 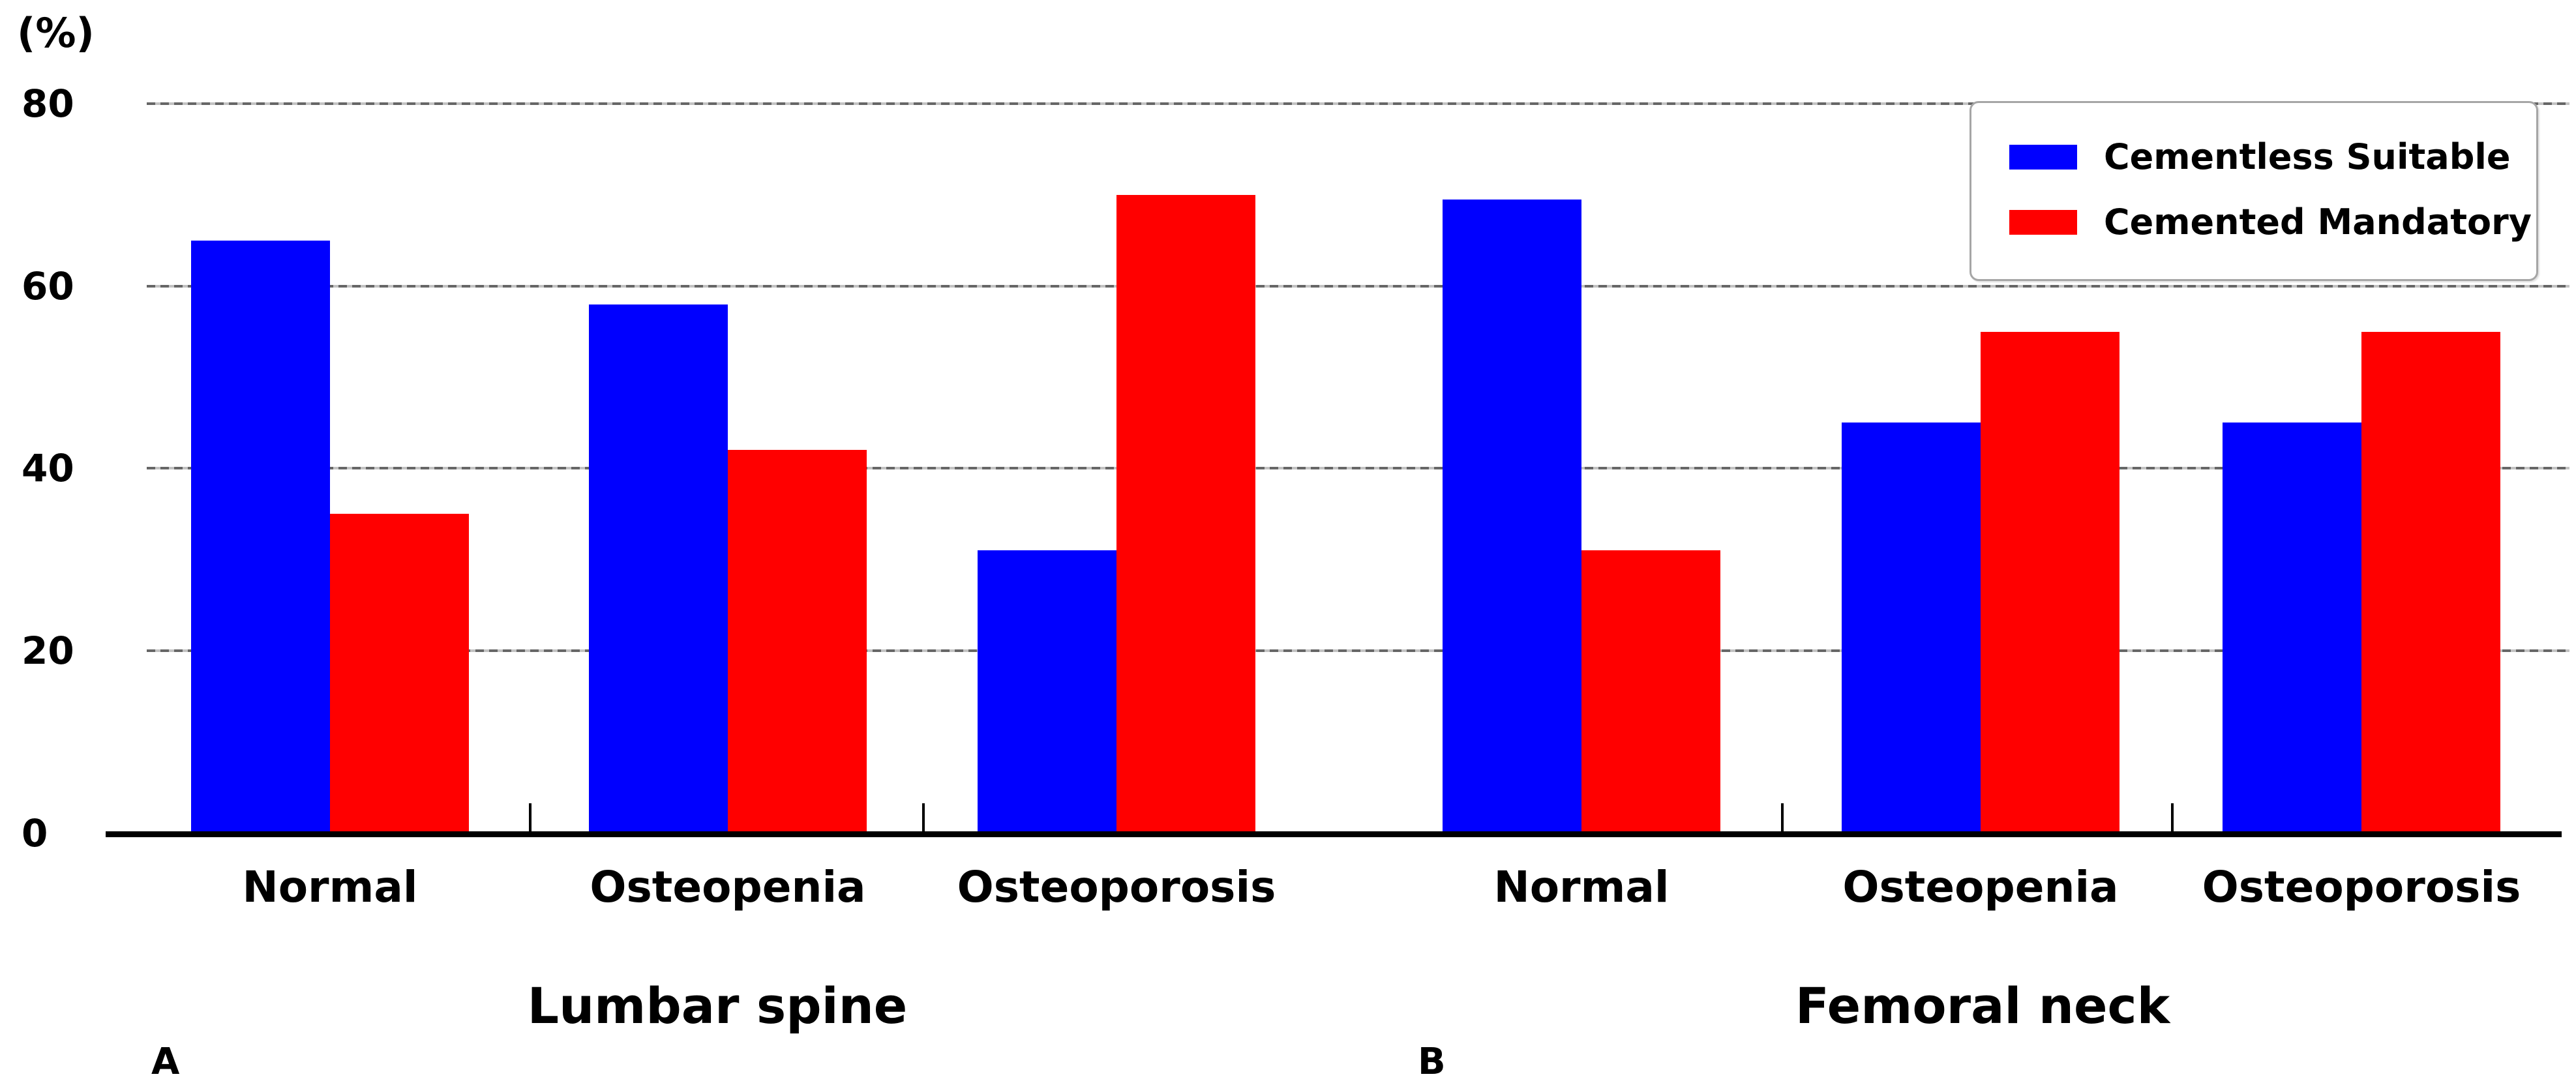 I want to click on bar-b-normal-cemented, so click(x=1650, y=691).